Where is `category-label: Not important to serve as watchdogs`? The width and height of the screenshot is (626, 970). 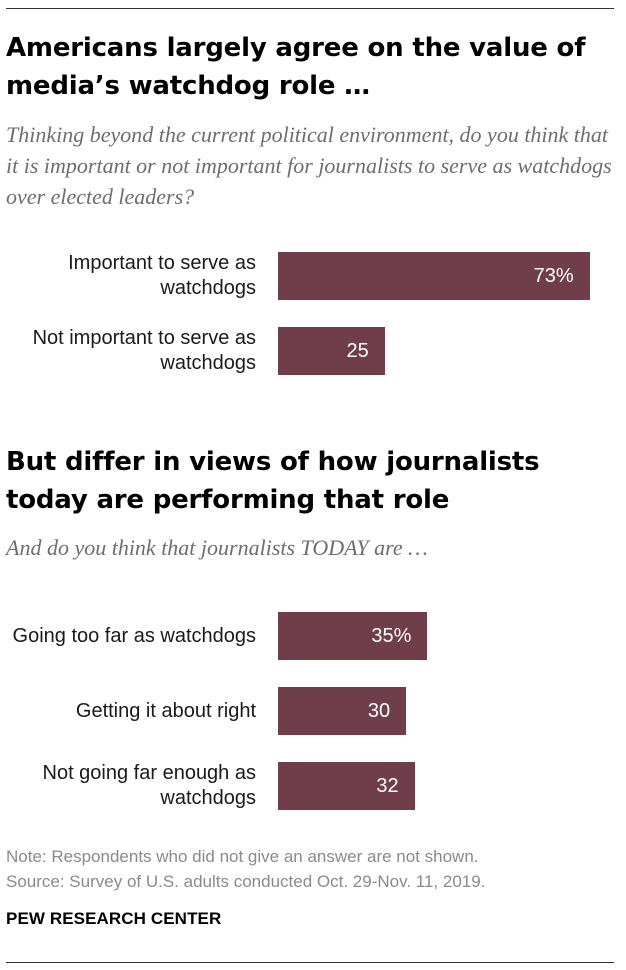 category-label: Not important to serve as watchdogs is located at coordinates (144, 350).